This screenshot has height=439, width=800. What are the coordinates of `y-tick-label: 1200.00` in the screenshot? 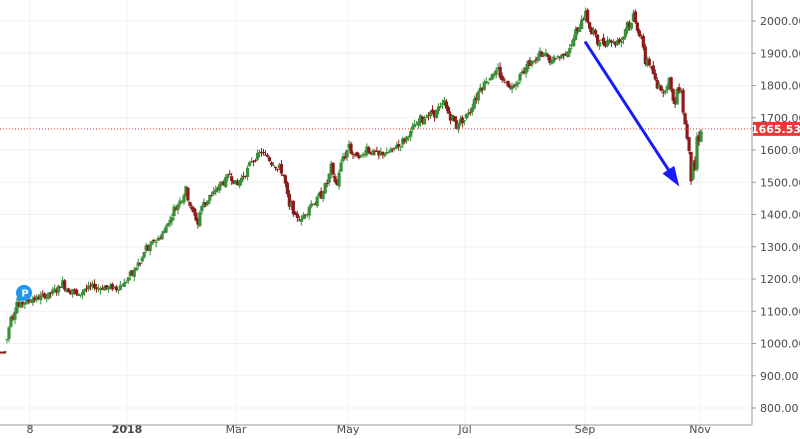 It's located at (780, 279).